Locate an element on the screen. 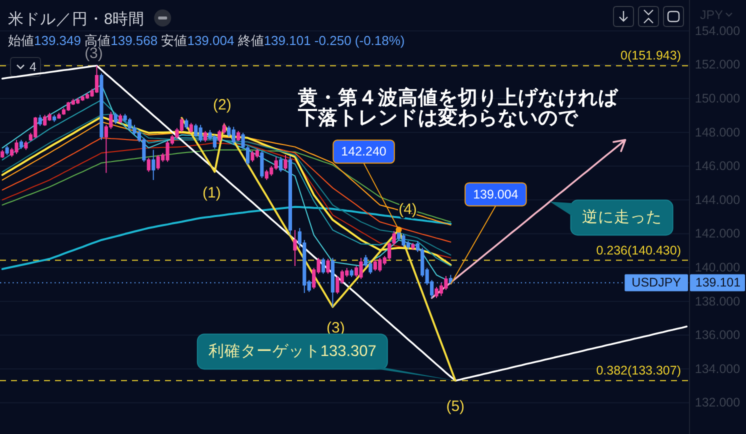  ref-line-label: USDJPY is located at coordinates (657, 283).